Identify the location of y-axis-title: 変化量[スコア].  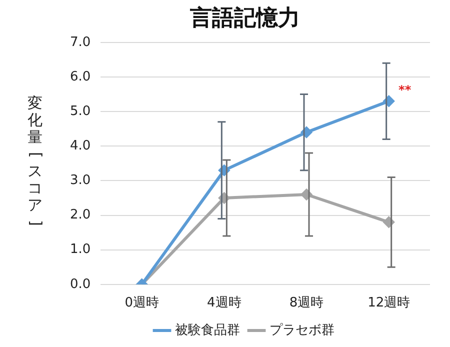
(36, 160).